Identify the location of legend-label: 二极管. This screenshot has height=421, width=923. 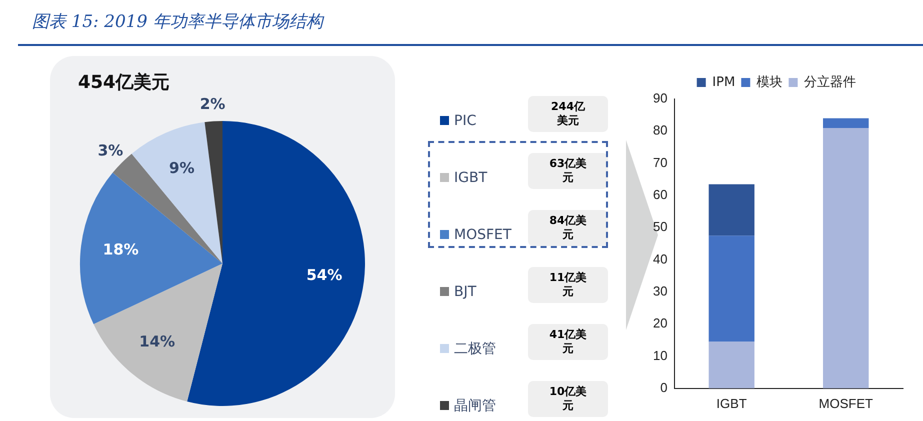
(475, 349).